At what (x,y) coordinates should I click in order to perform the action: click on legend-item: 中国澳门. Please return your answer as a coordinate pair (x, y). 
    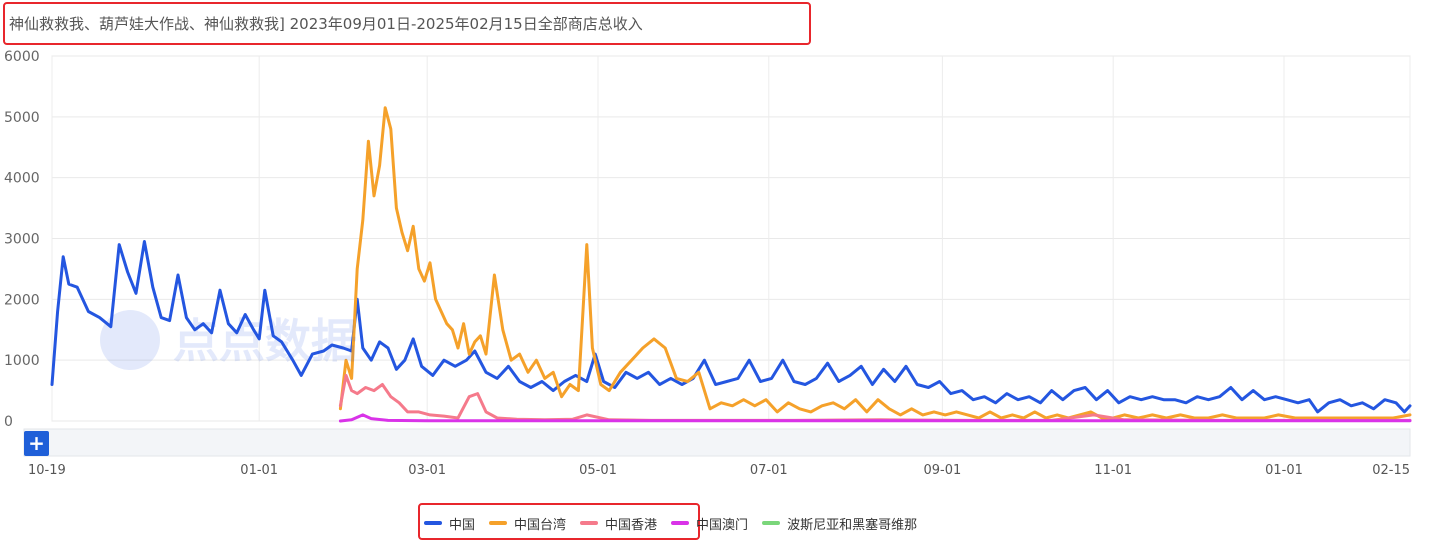
    Looking at the image, I should click on (709, 523).